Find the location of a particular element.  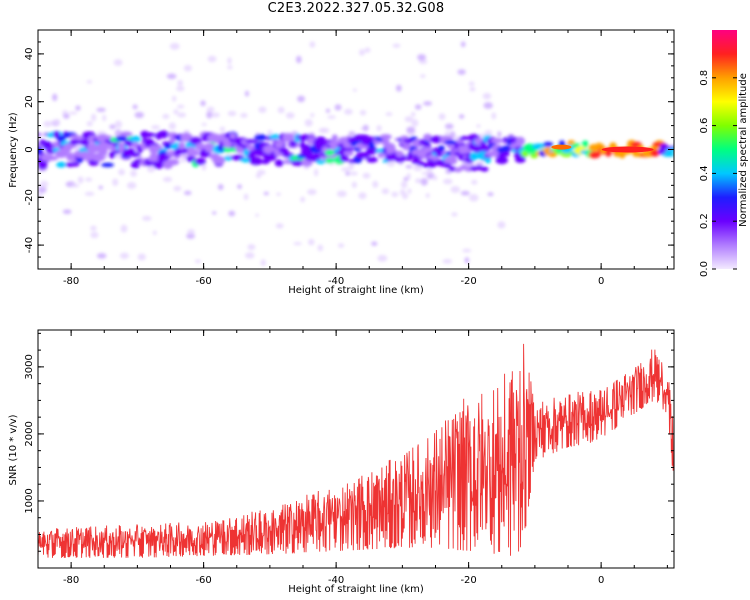

snr-y-label: SNR (10 * v/v) is located at coordinates (13, 449).